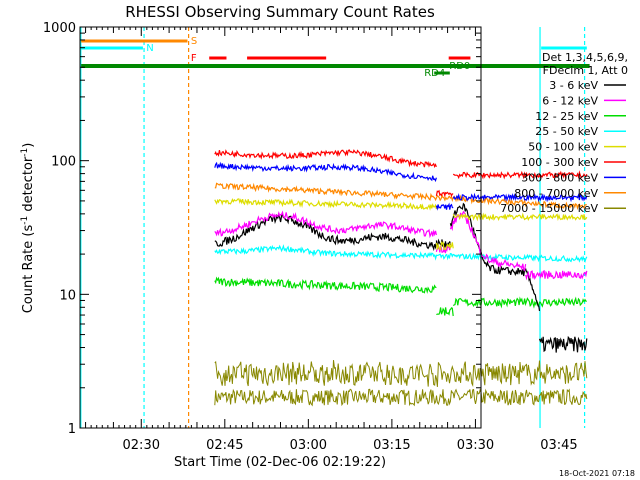 The height and width of the screenshot is (480, 640). What do you see at coordinates (566, 116) in the screenshot?
I see `legend-entry-label: 12 - 25 keV` at bounding box center [566, 116].